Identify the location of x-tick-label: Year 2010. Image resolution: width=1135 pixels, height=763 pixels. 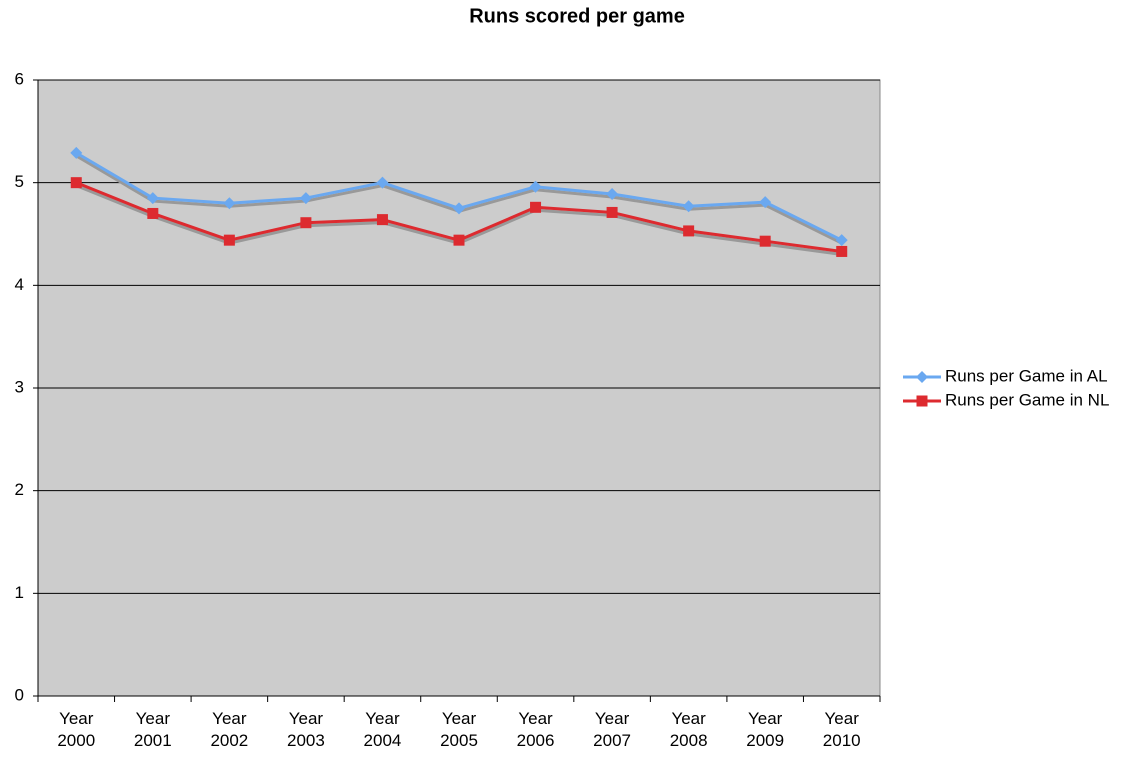
(841, 729).